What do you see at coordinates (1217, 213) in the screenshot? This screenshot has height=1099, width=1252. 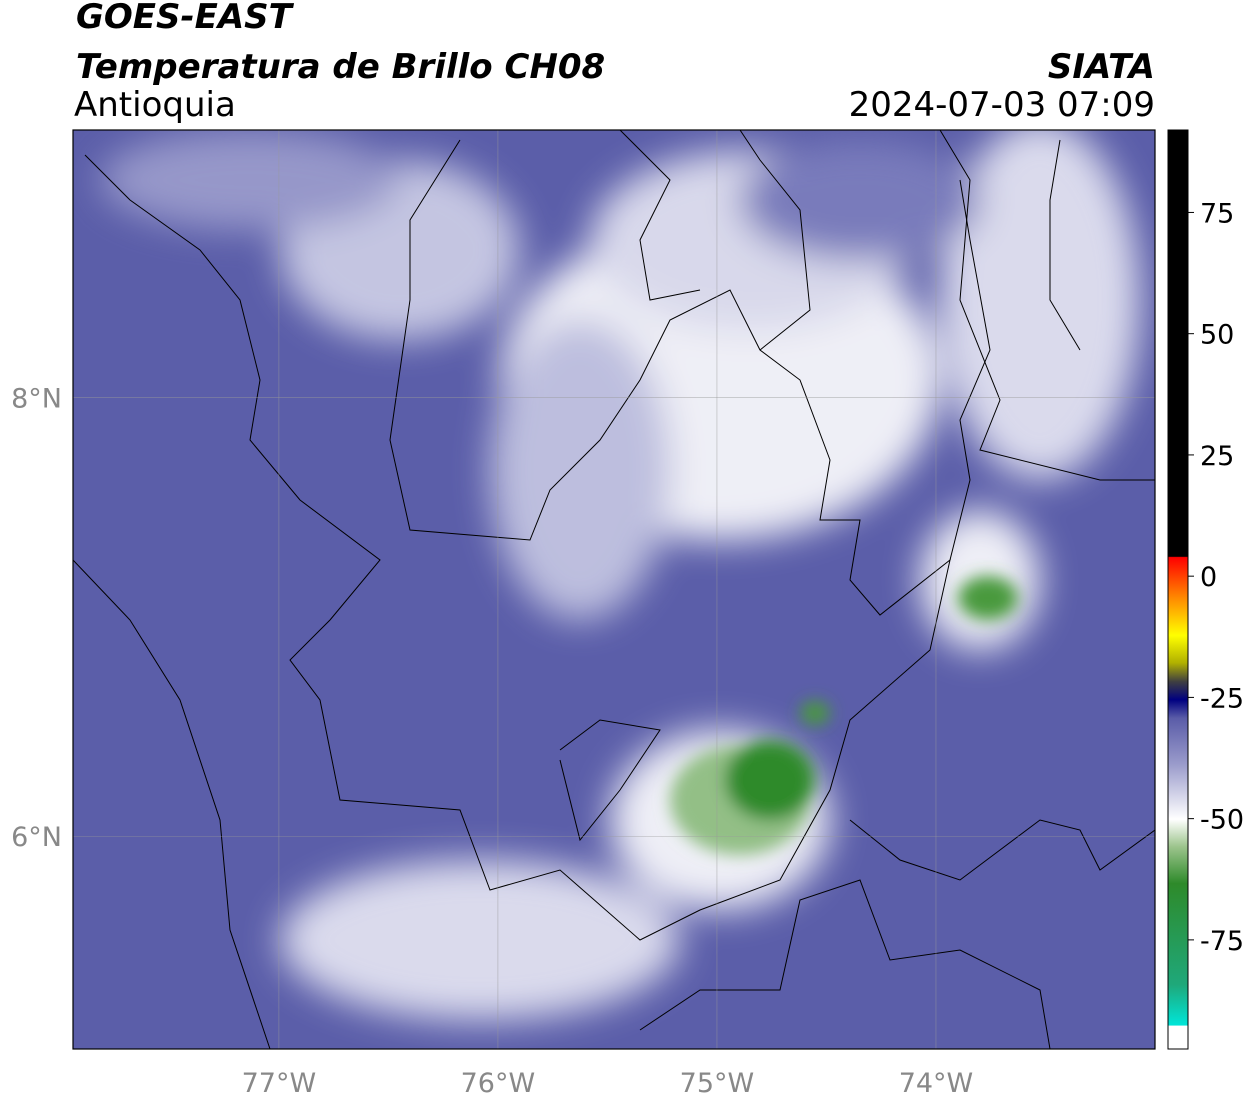 I see `colorbar-tick-label: 75` at bounding box center [1217, 213].